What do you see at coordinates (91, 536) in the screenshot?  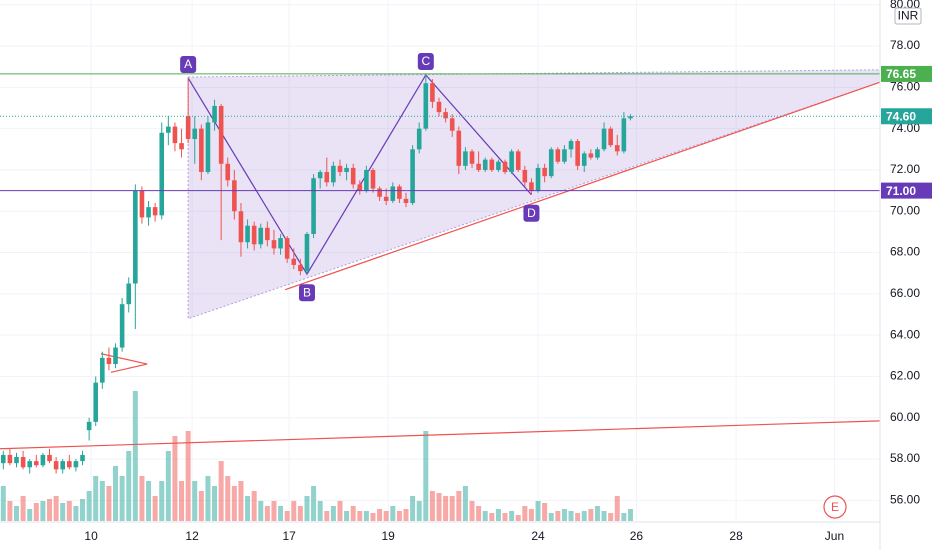 I see `x-tick-label: 10` at bounding box center [91, 536].